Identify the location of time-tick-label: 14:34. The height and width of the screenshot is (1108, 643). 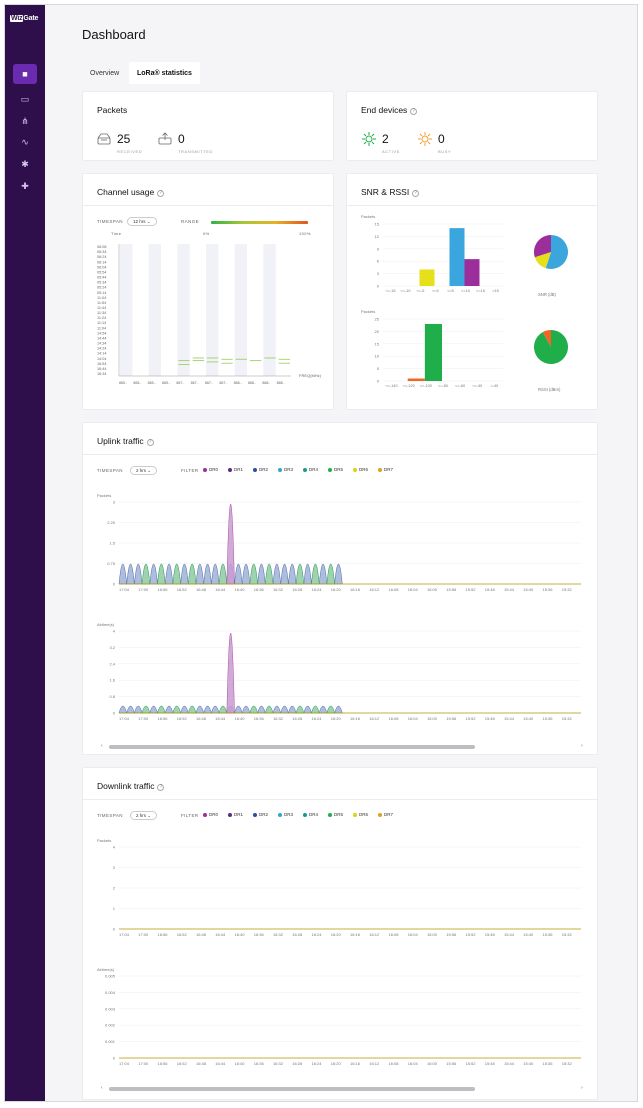
(102, 344).